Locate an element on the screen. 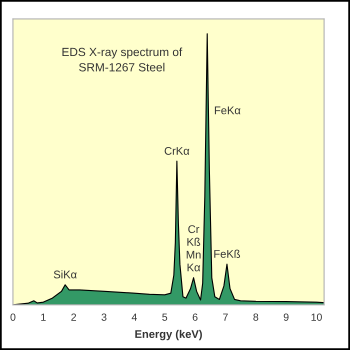 Image resolution: width=350 pixels, height=350 pixels. x-tick-label: 5 is located at coordinates (165, 317).